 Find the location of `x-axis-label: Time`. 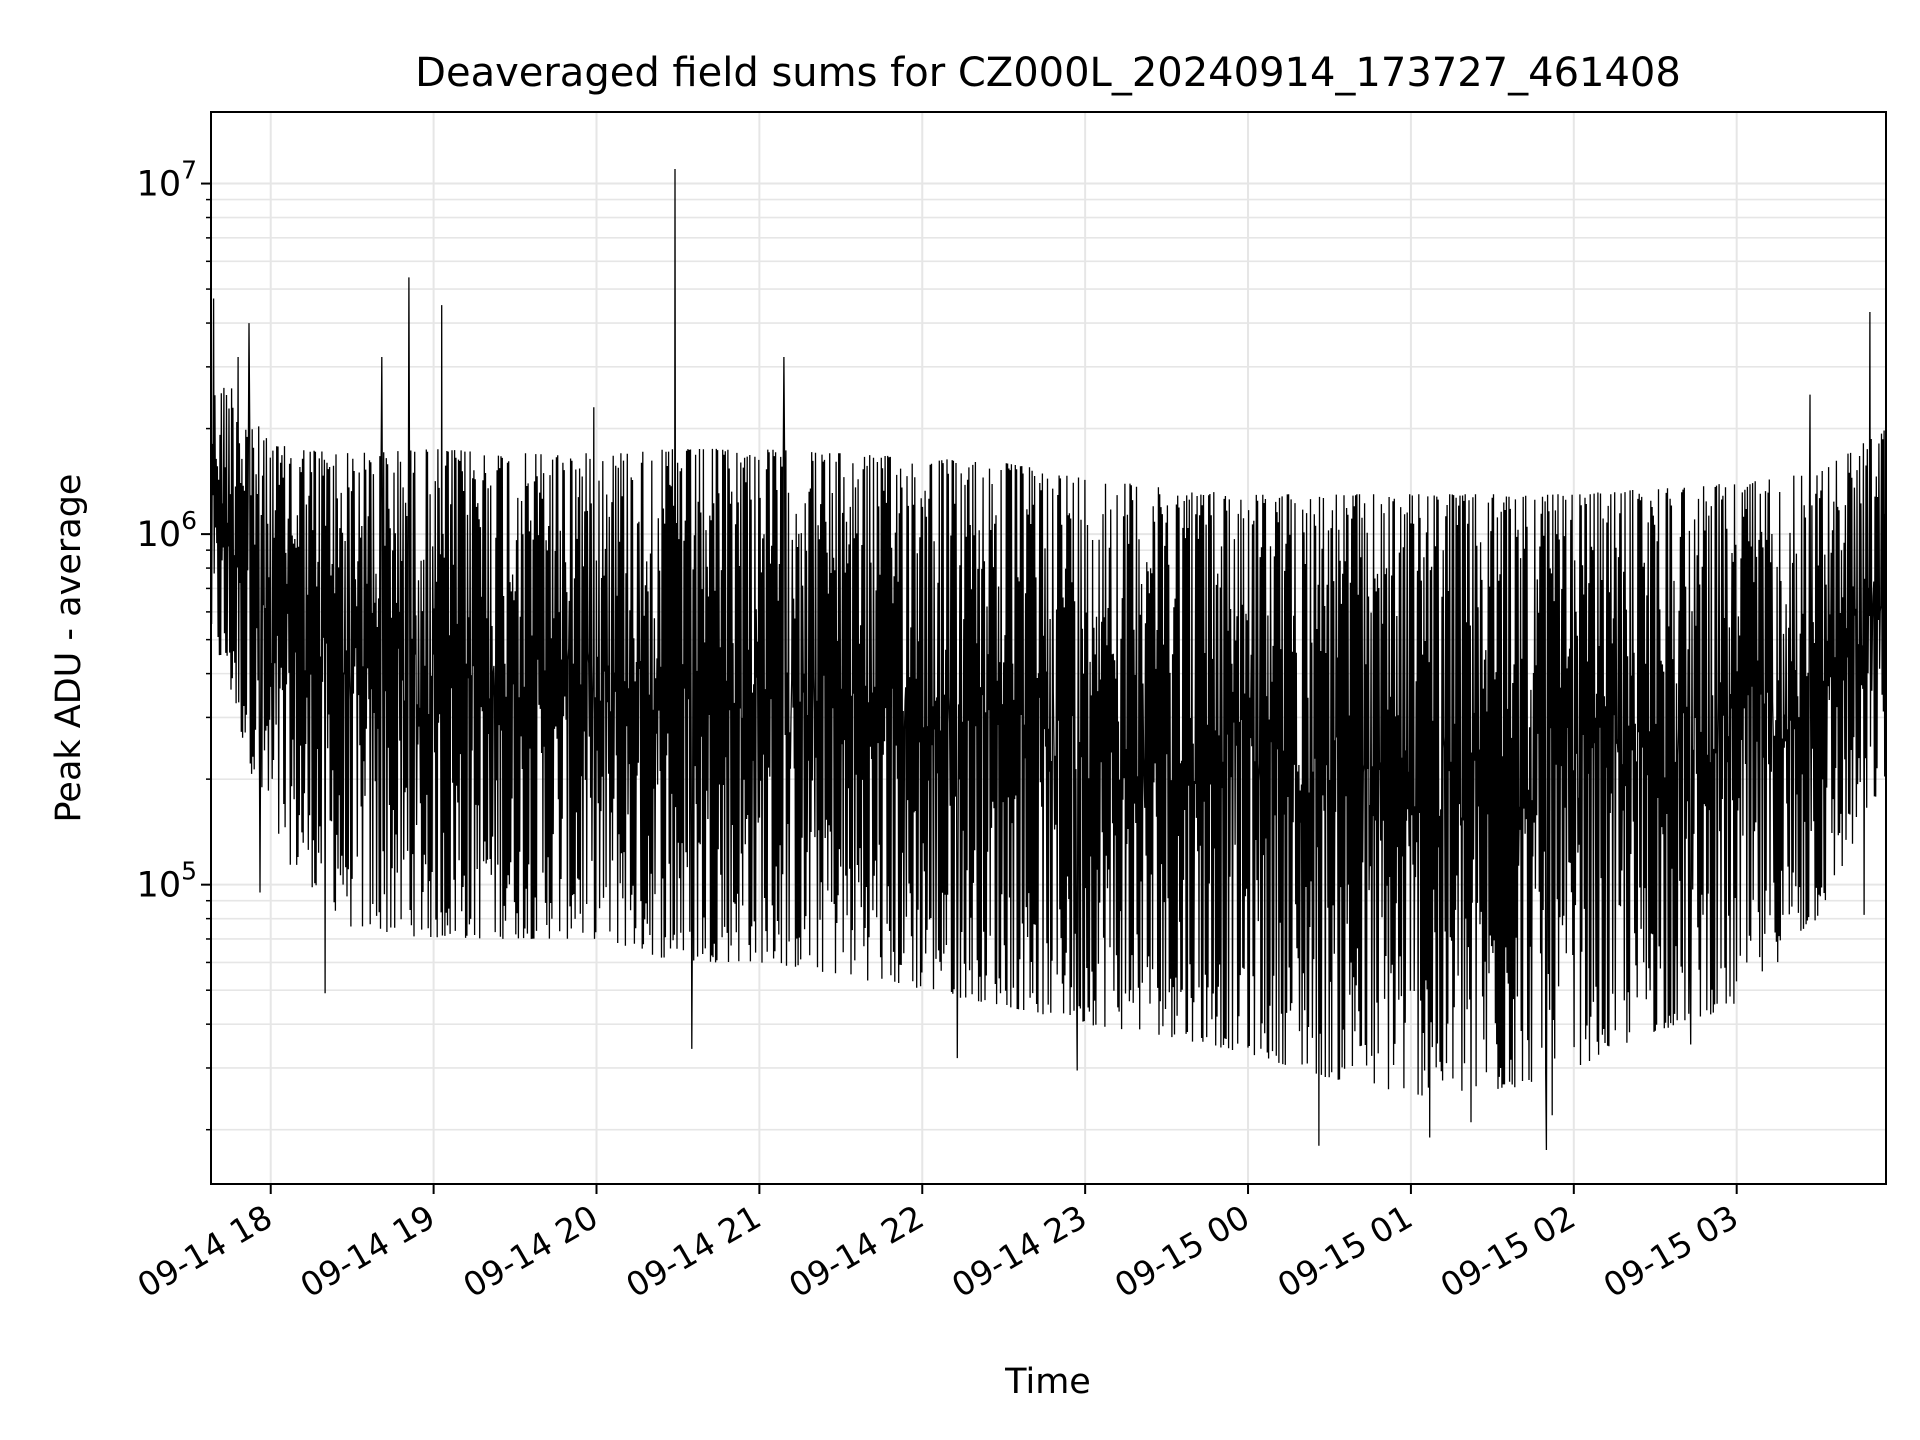

x-axis-label: Time is located at coordinates (1047, 1382).